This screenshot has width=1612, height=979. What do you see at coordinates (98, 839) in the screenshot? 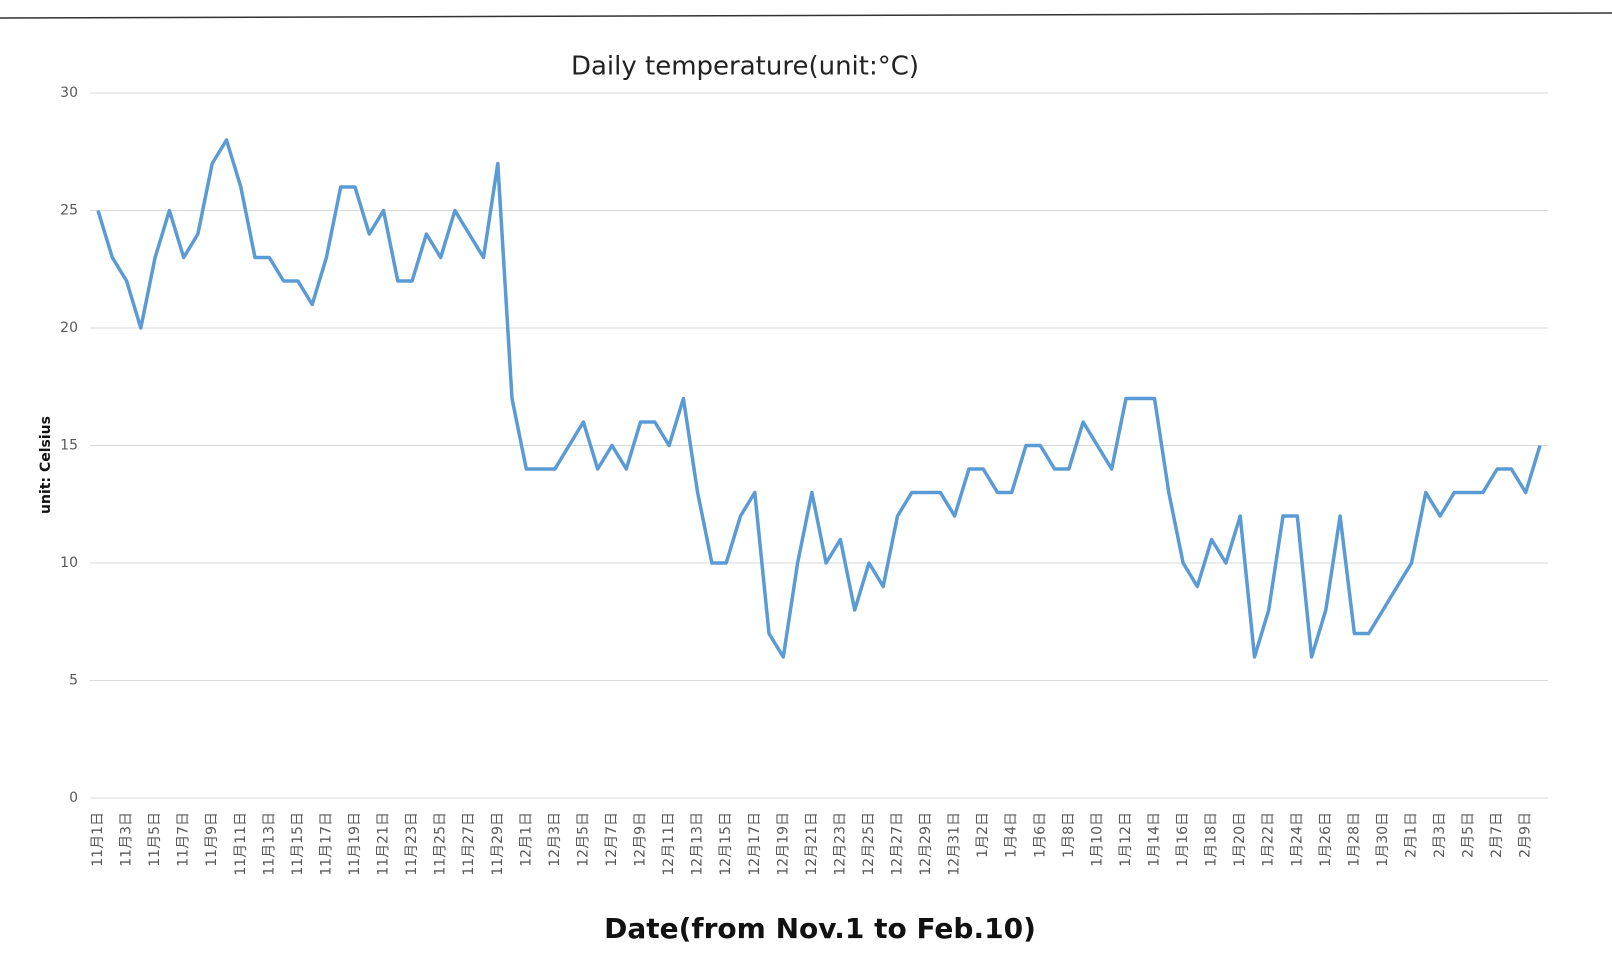
I see `x-tick-label: 11月1日` at bounding box center [98, 839].